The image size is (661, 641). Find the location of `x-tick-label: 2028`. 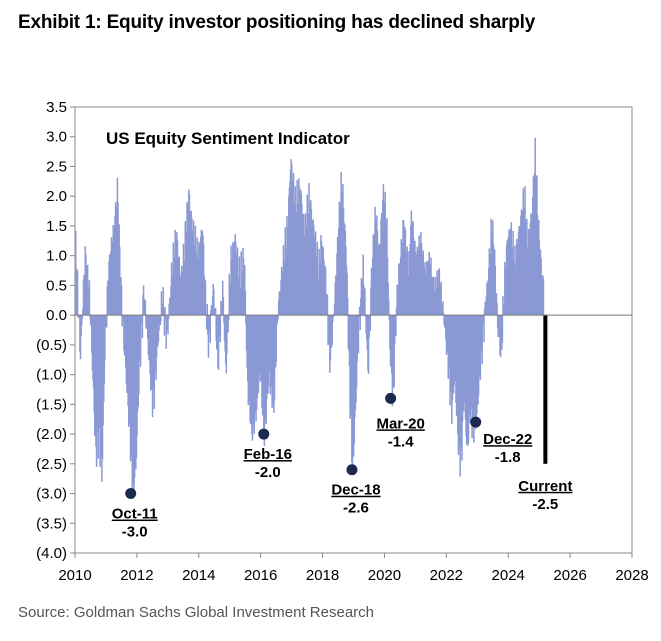

x-tick-label: 2028 is located at coordinates (631, 575).